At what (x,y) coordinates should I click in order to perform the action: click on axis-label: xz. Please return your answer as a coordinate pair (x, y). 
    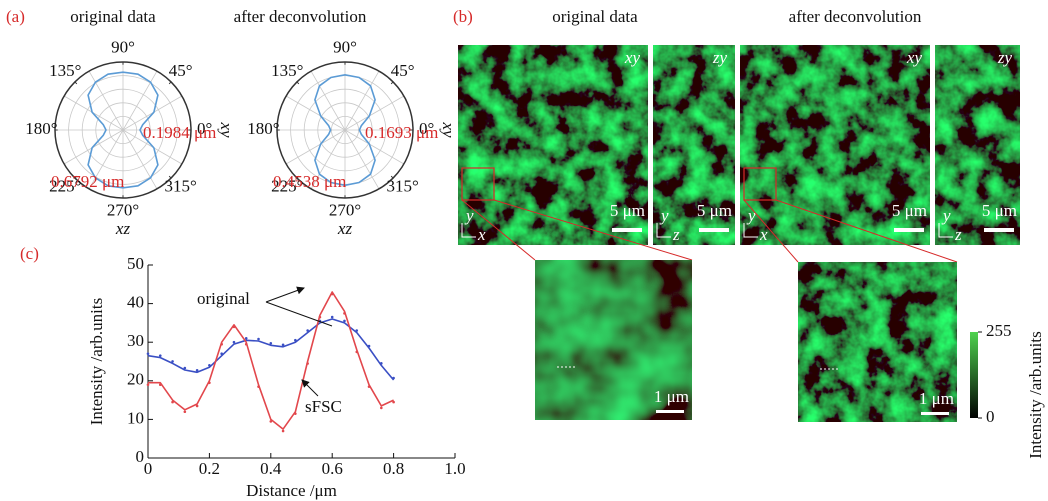
    Looking at the image, I should click on (345, 228).